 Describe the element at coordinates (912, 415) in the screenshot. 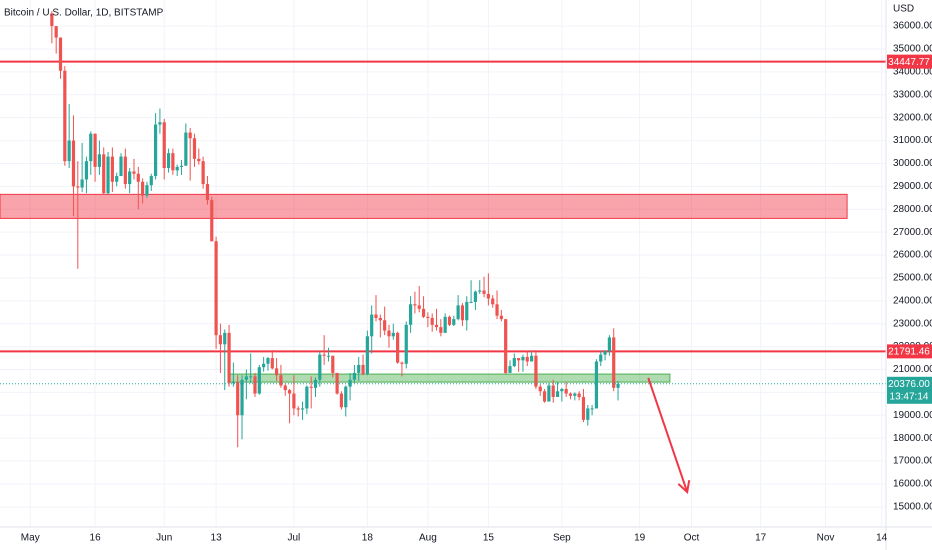

I see `y-tick-label: 19000.00` at that location.